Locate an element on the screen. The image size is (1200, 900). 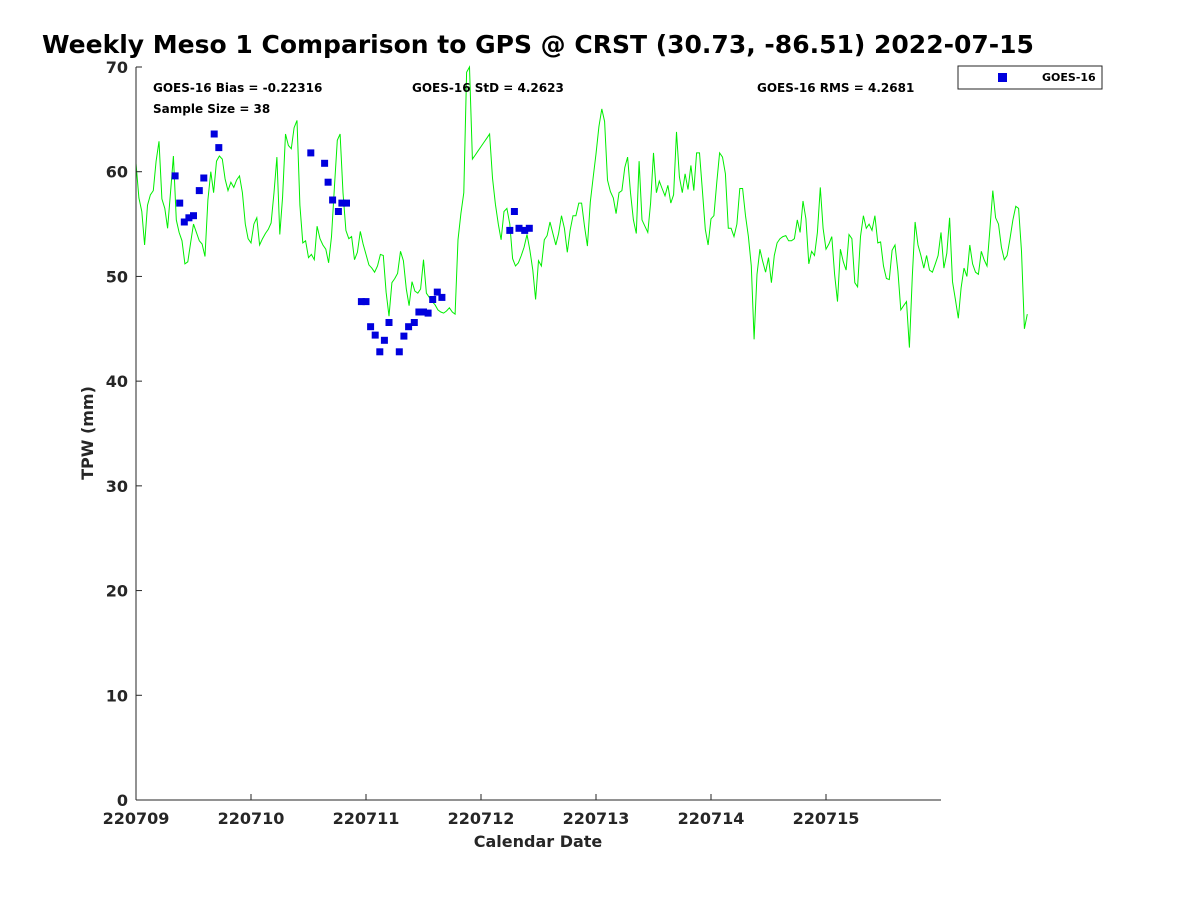
y-axis-label: TPW (mm) is located at coordinates (87, 433).